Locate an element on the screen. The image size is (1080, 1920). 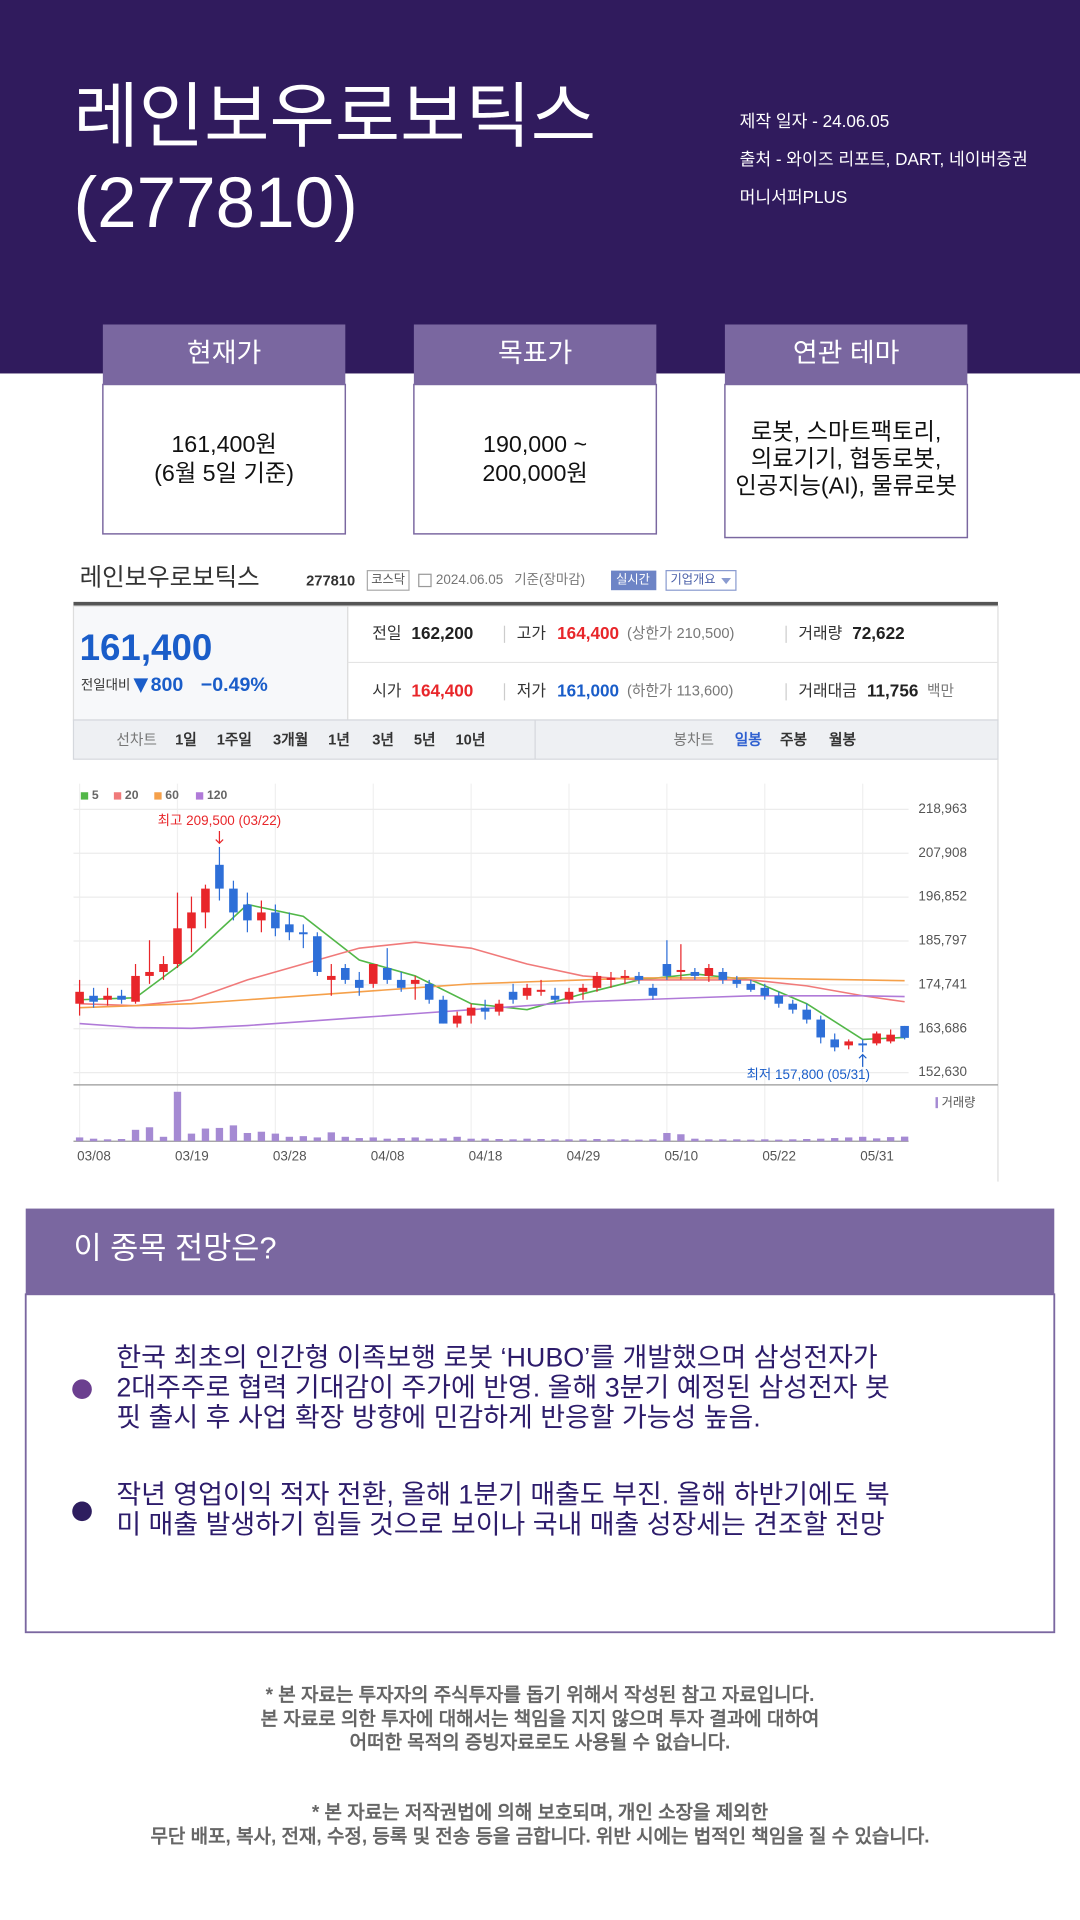
stat-value: 72,622 is located at coordinates (878, 633).